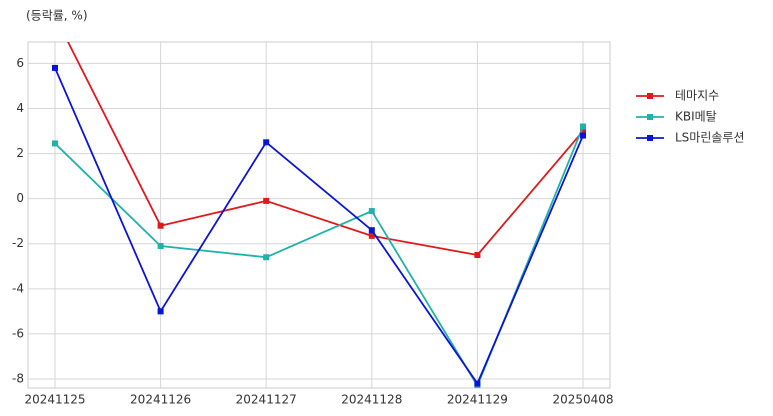 Image resolution: width=773 pixels, height=416 pixels. Describe the element at coordinates (697, 96) in the screenshot. I see `legend-label: 테마지수` at that location.